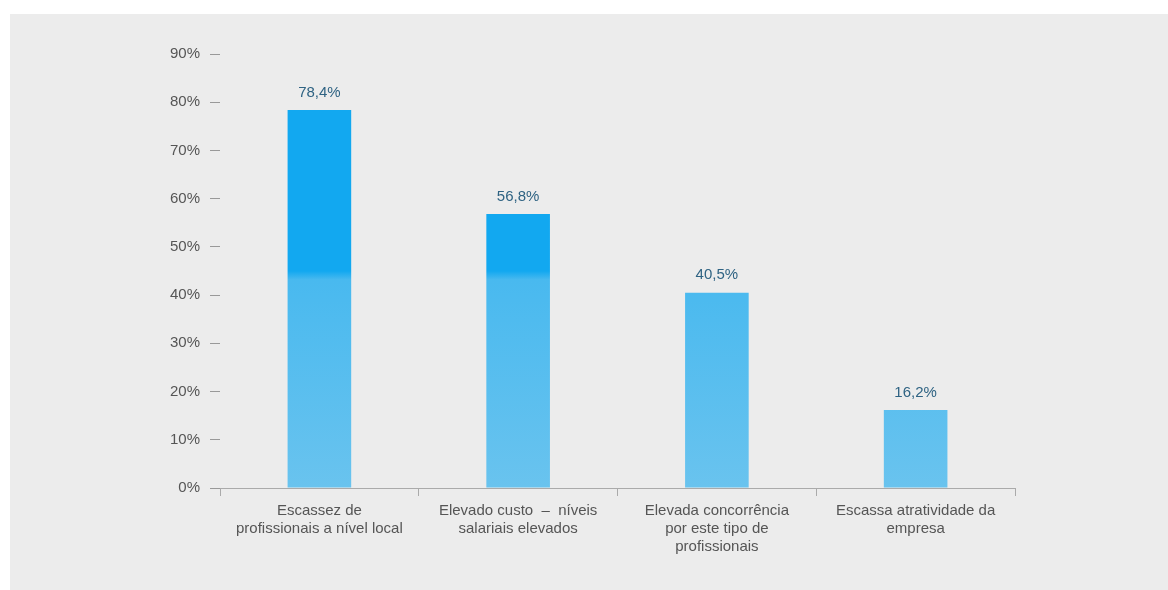 The height and width of the screenshot is (590, 1168). Describe the element at coordinates (518, 519) in the screenshot. I see `x-tick-label: Elevado custo – níveis salariais elevados` at that location.